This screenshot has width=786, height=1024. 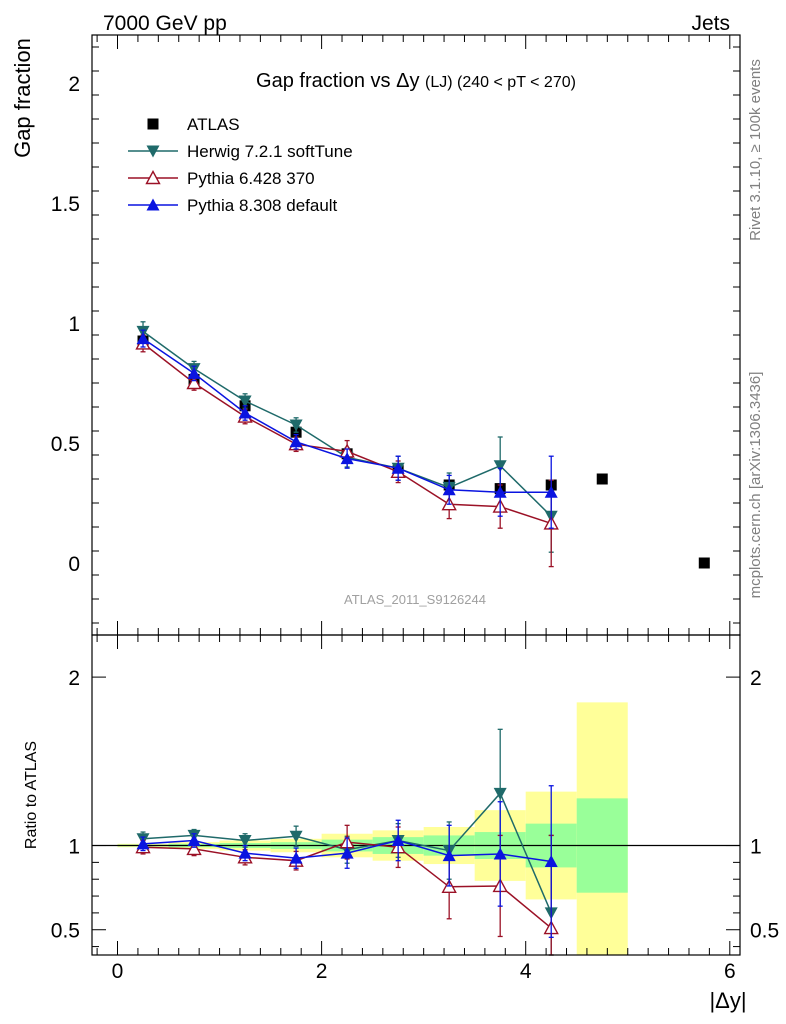 I want to click on main-y-tick-labels: 0 0.5 1 1.5 2, so click(x=65, y=324).